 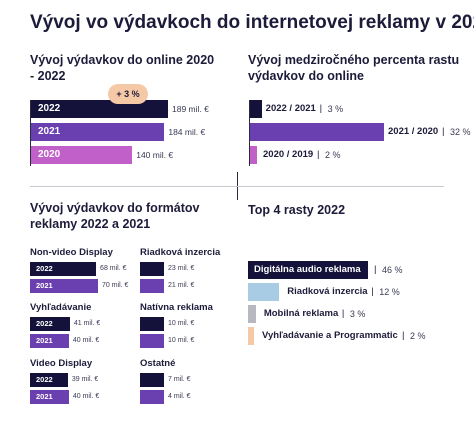 I want to click on value-label: 189 mil. €, so click(x=190, y=109).